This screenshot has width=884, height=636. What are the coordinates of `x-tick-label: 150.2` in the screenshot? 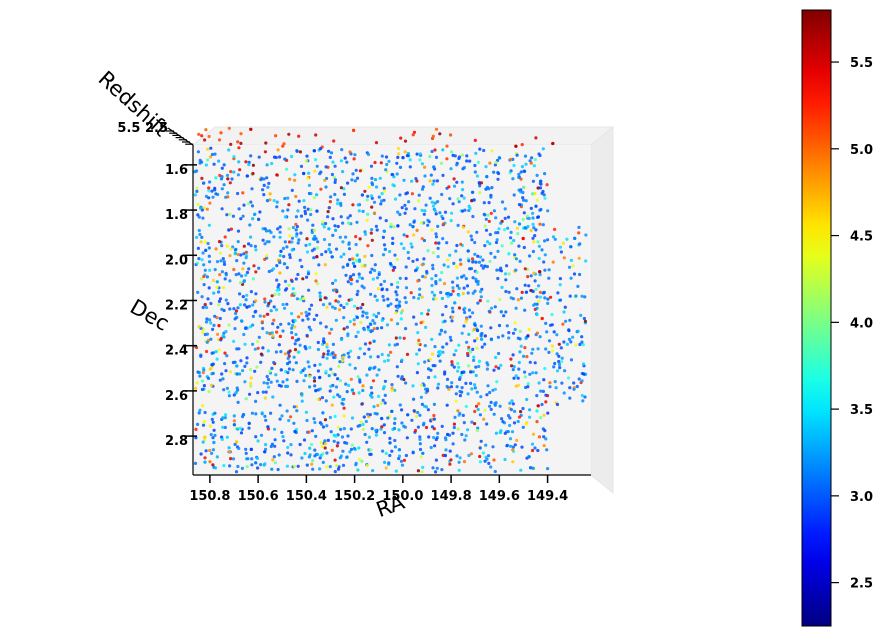 It's located at (354, 496).